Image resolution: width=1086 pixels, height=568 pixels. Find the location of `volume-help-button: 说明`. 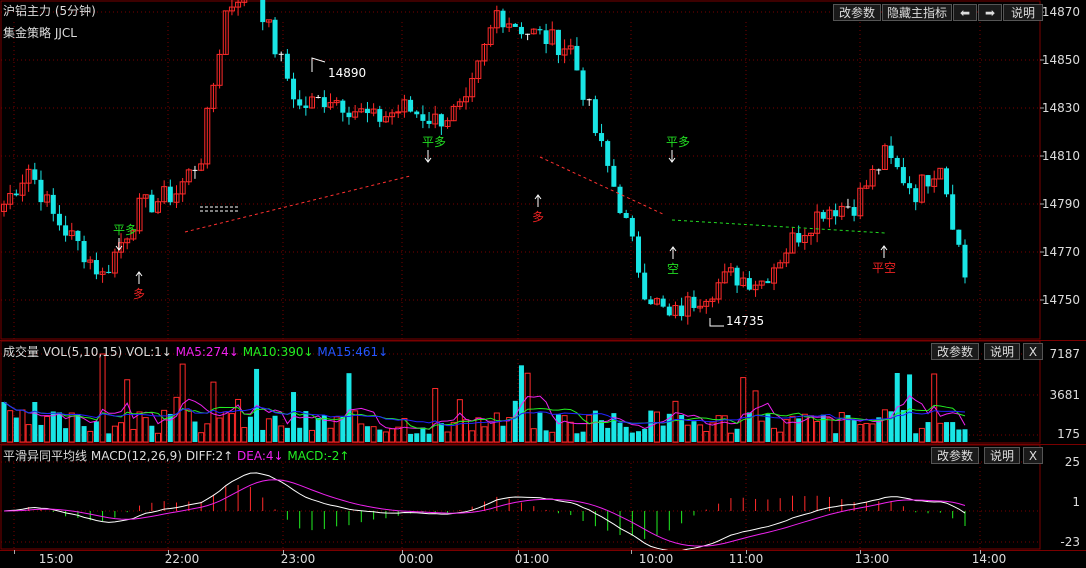

volume-help-button: 说明 is located at coordinates (1002, 351).